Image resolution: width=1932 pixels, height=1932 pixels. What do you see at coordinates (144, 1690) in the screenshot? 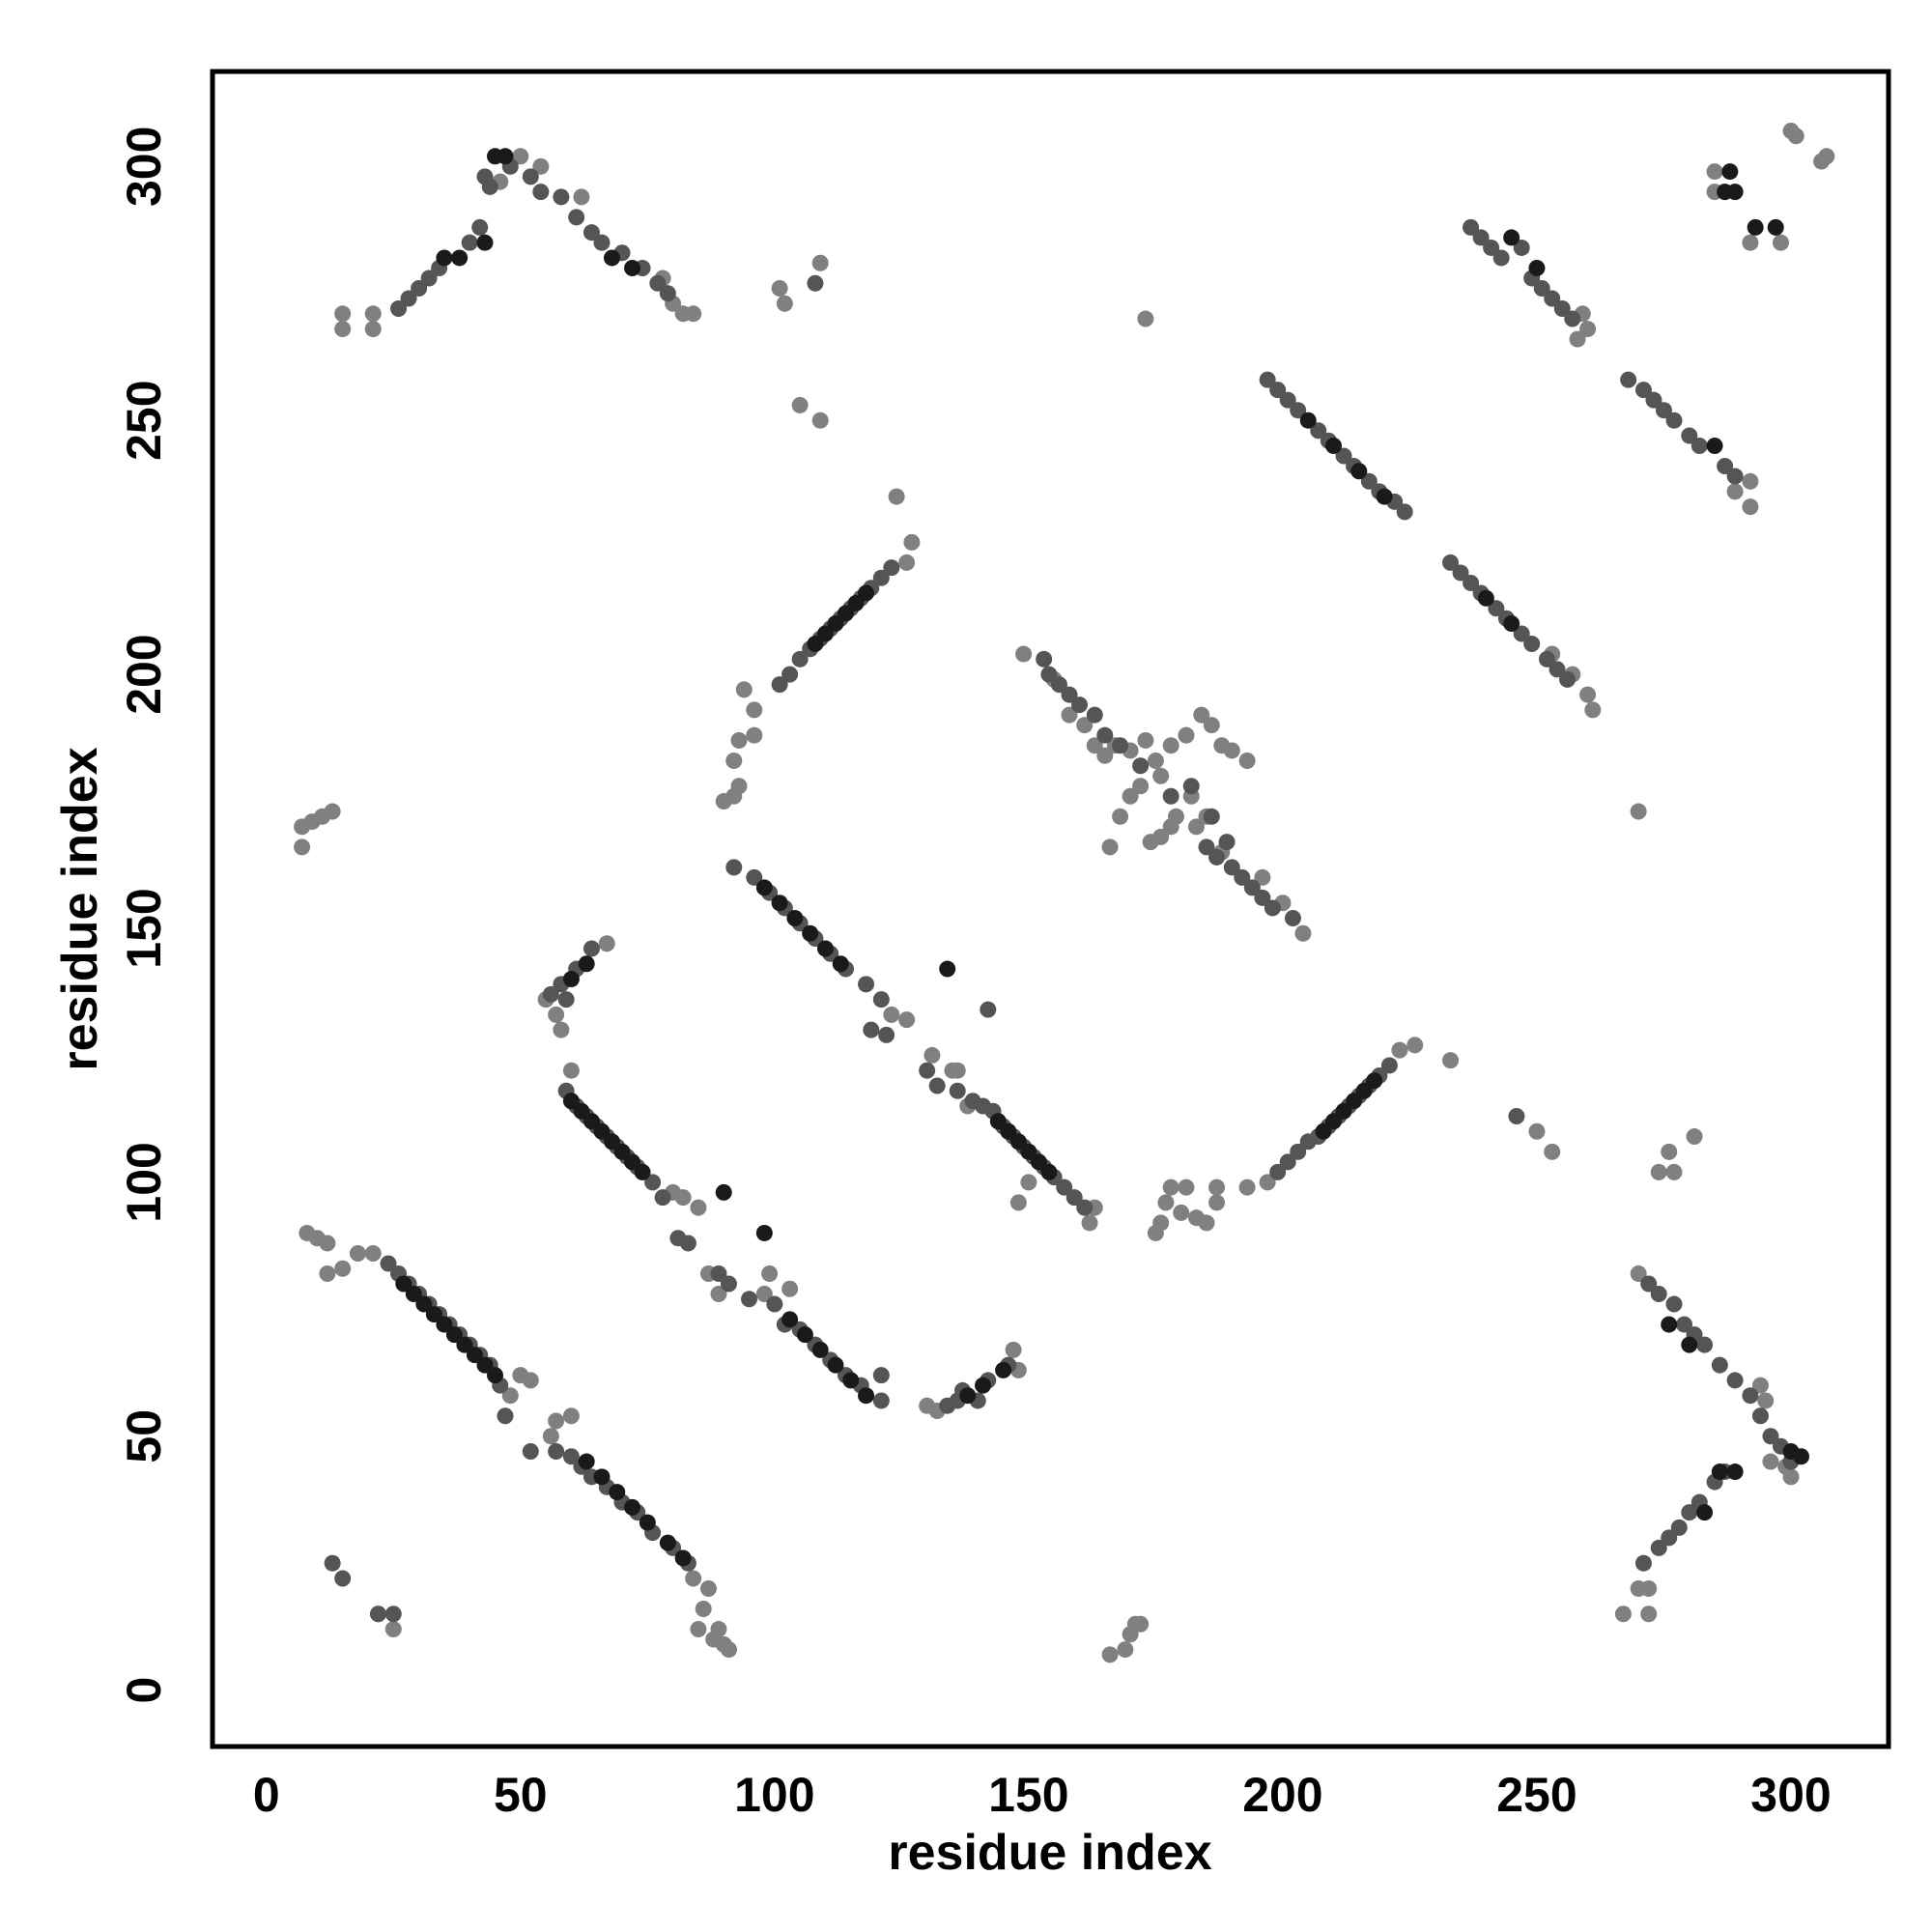
I see `y-tick-label: 0` at bounding box center [144, 1690].